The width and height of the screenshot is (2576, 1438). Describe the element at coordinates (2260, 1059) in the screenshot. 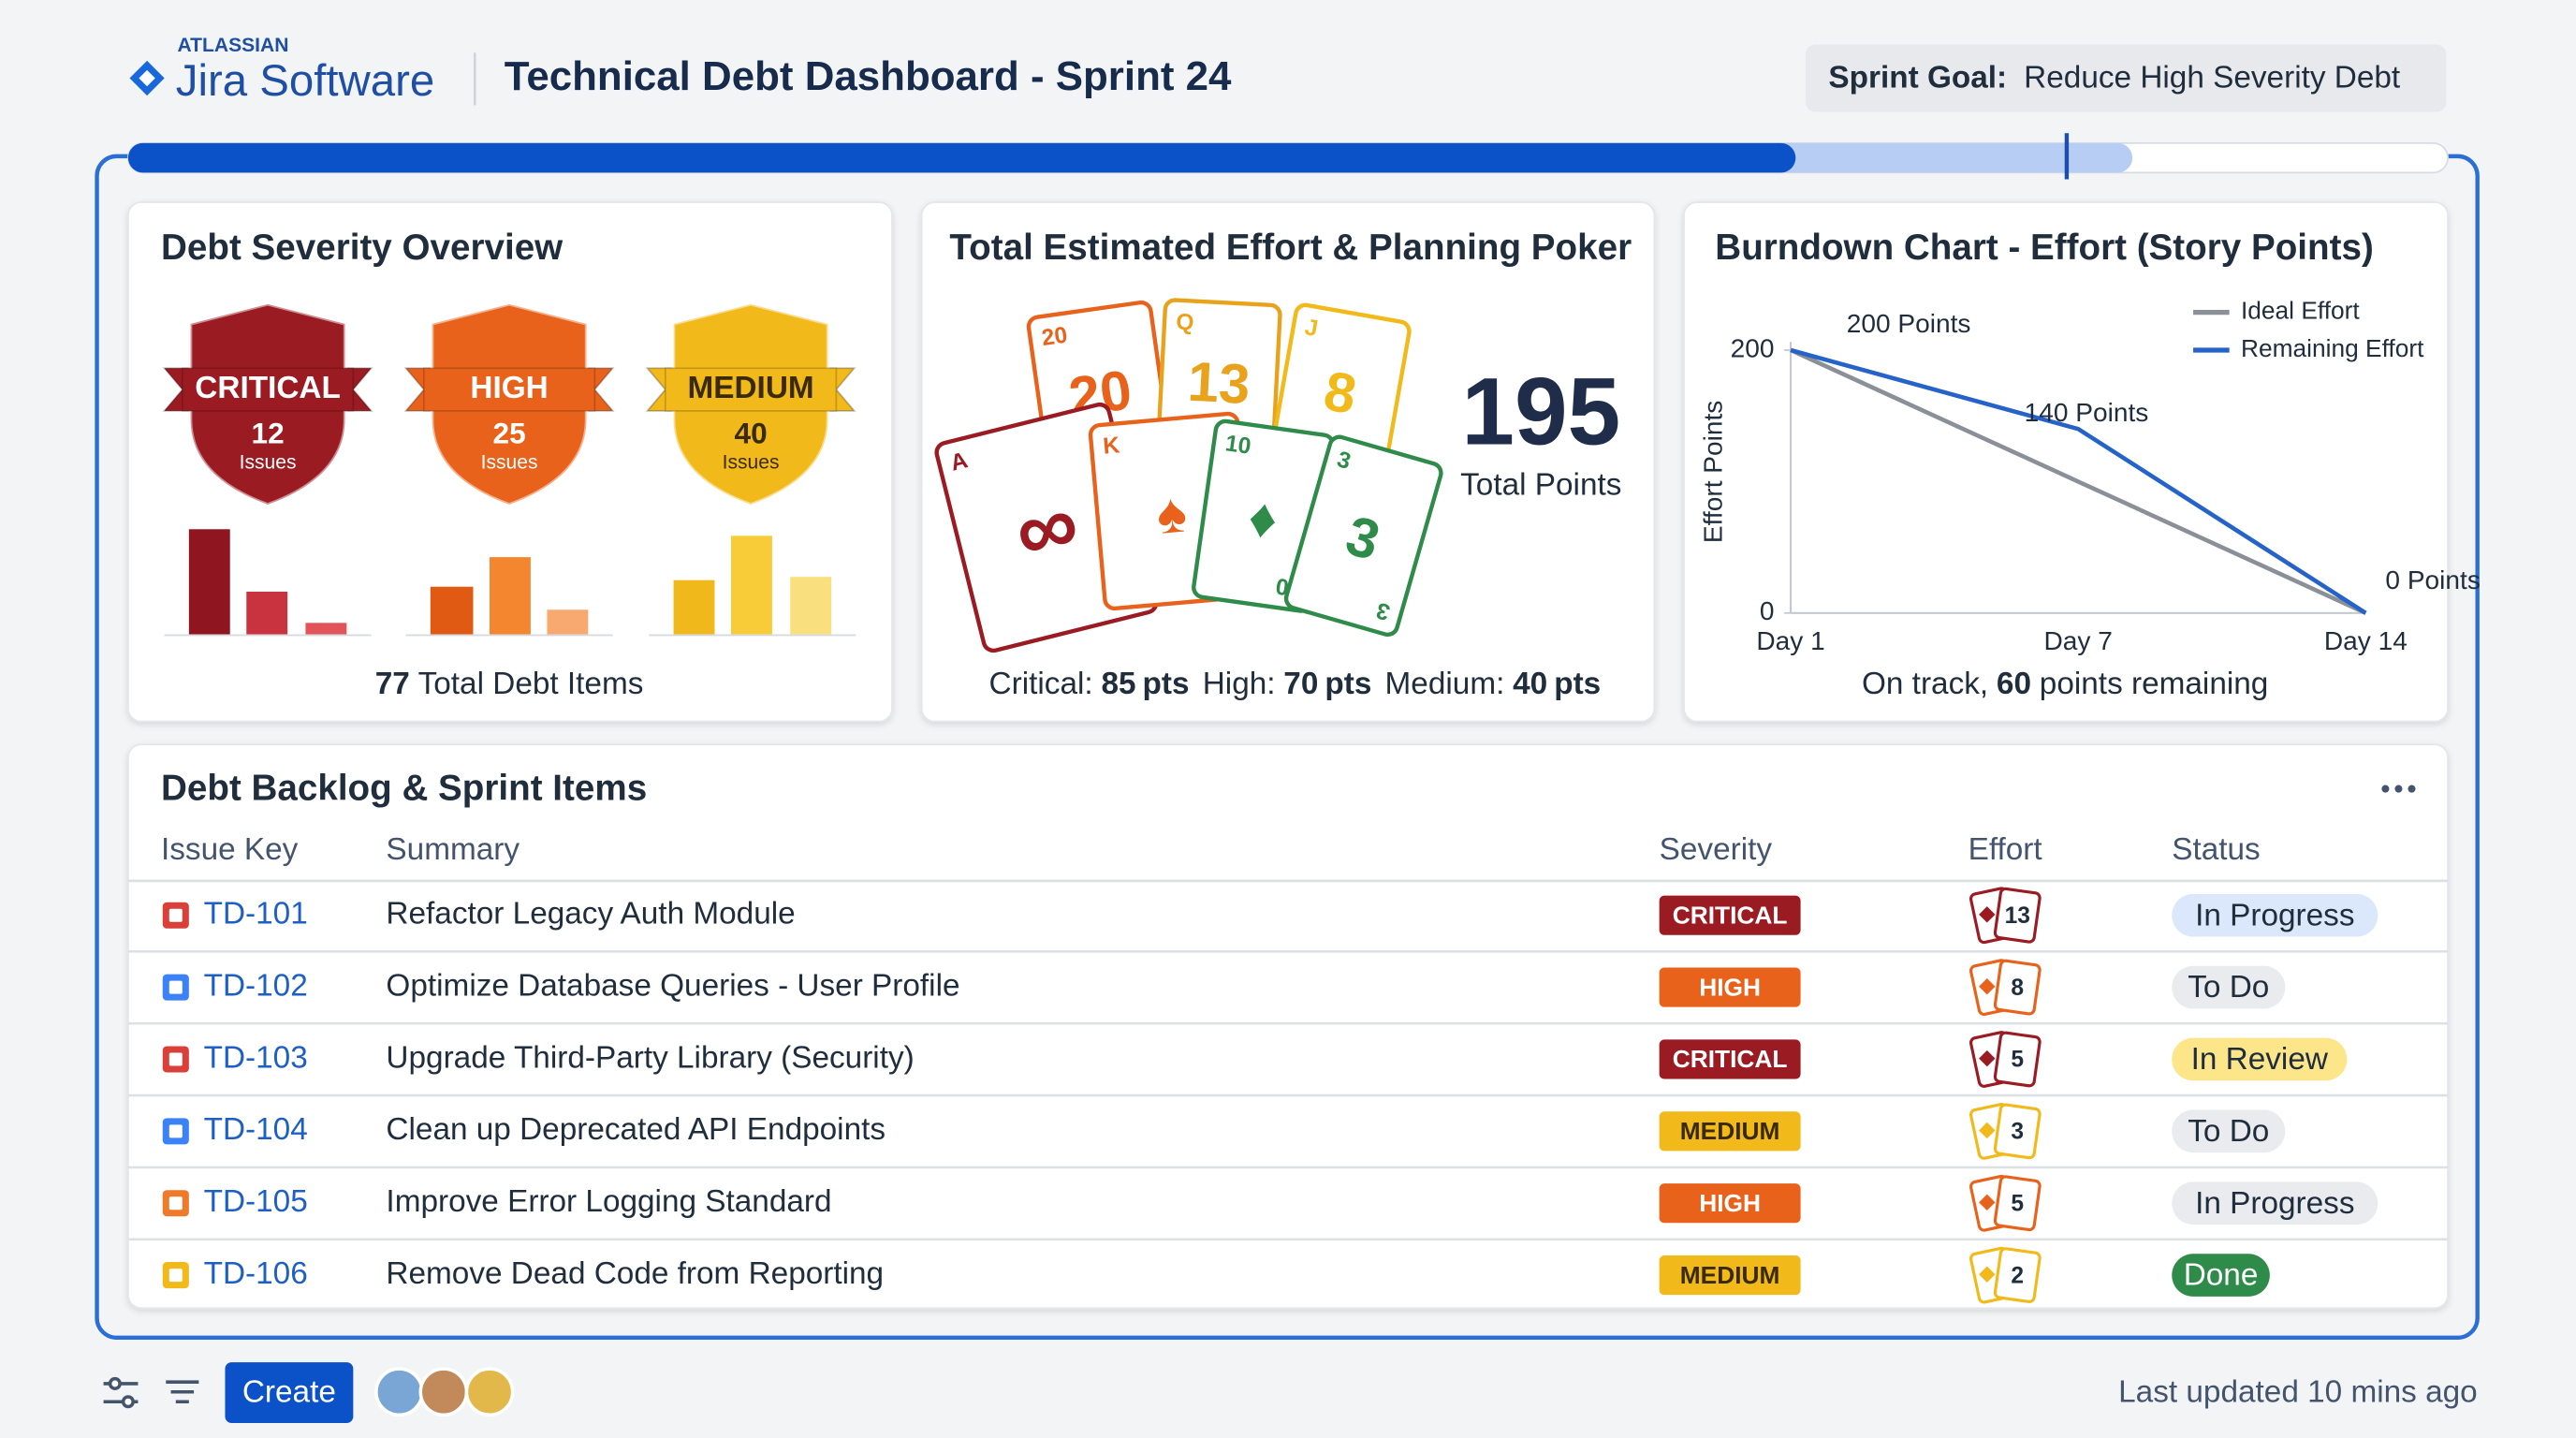

I see `status-label: In Review` at that location.